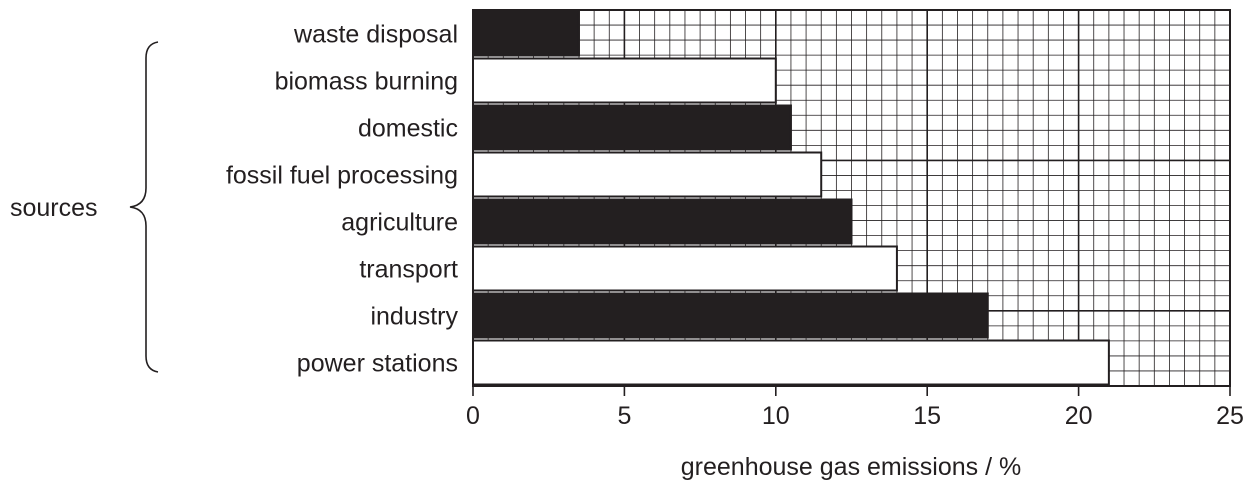  Describe the element at coordinates (377, 364) in the screenshot. I see `category-label: power stations` at that location.